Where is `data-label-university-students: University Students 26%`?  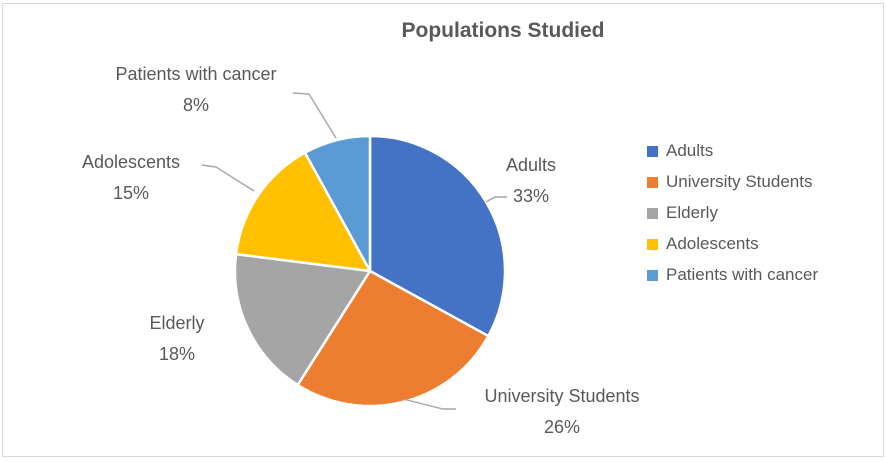 data-label-university-students: University Students 26% is located at coordinates (561, 412).